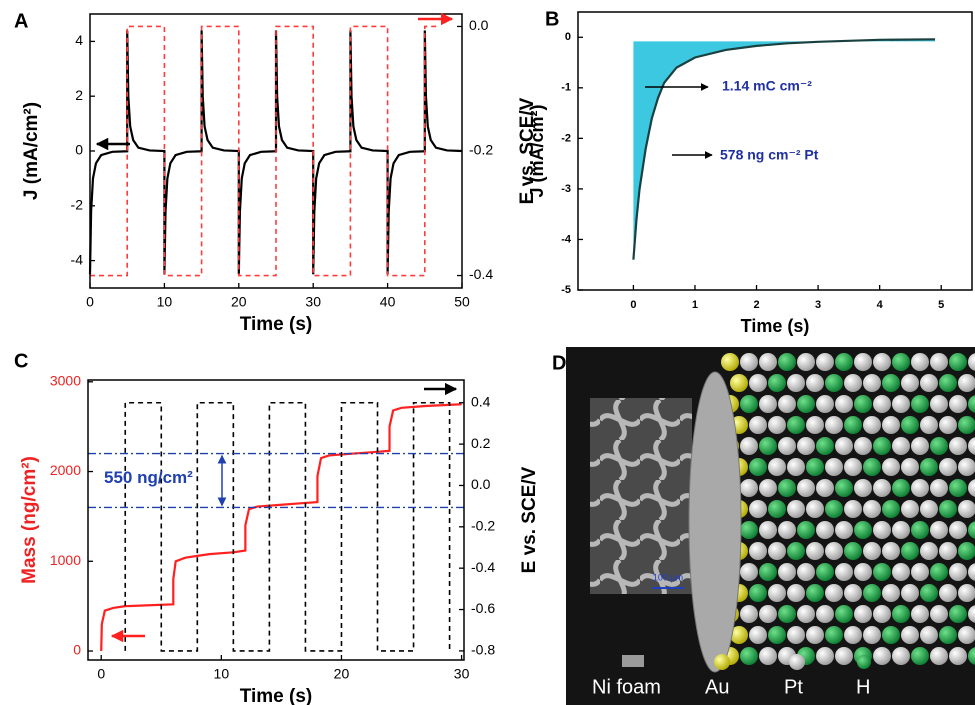  What do you see at coordinates (342, 674) in the screenshot?
I see `x-tick-label: 20` at bounding box center [342, 674].